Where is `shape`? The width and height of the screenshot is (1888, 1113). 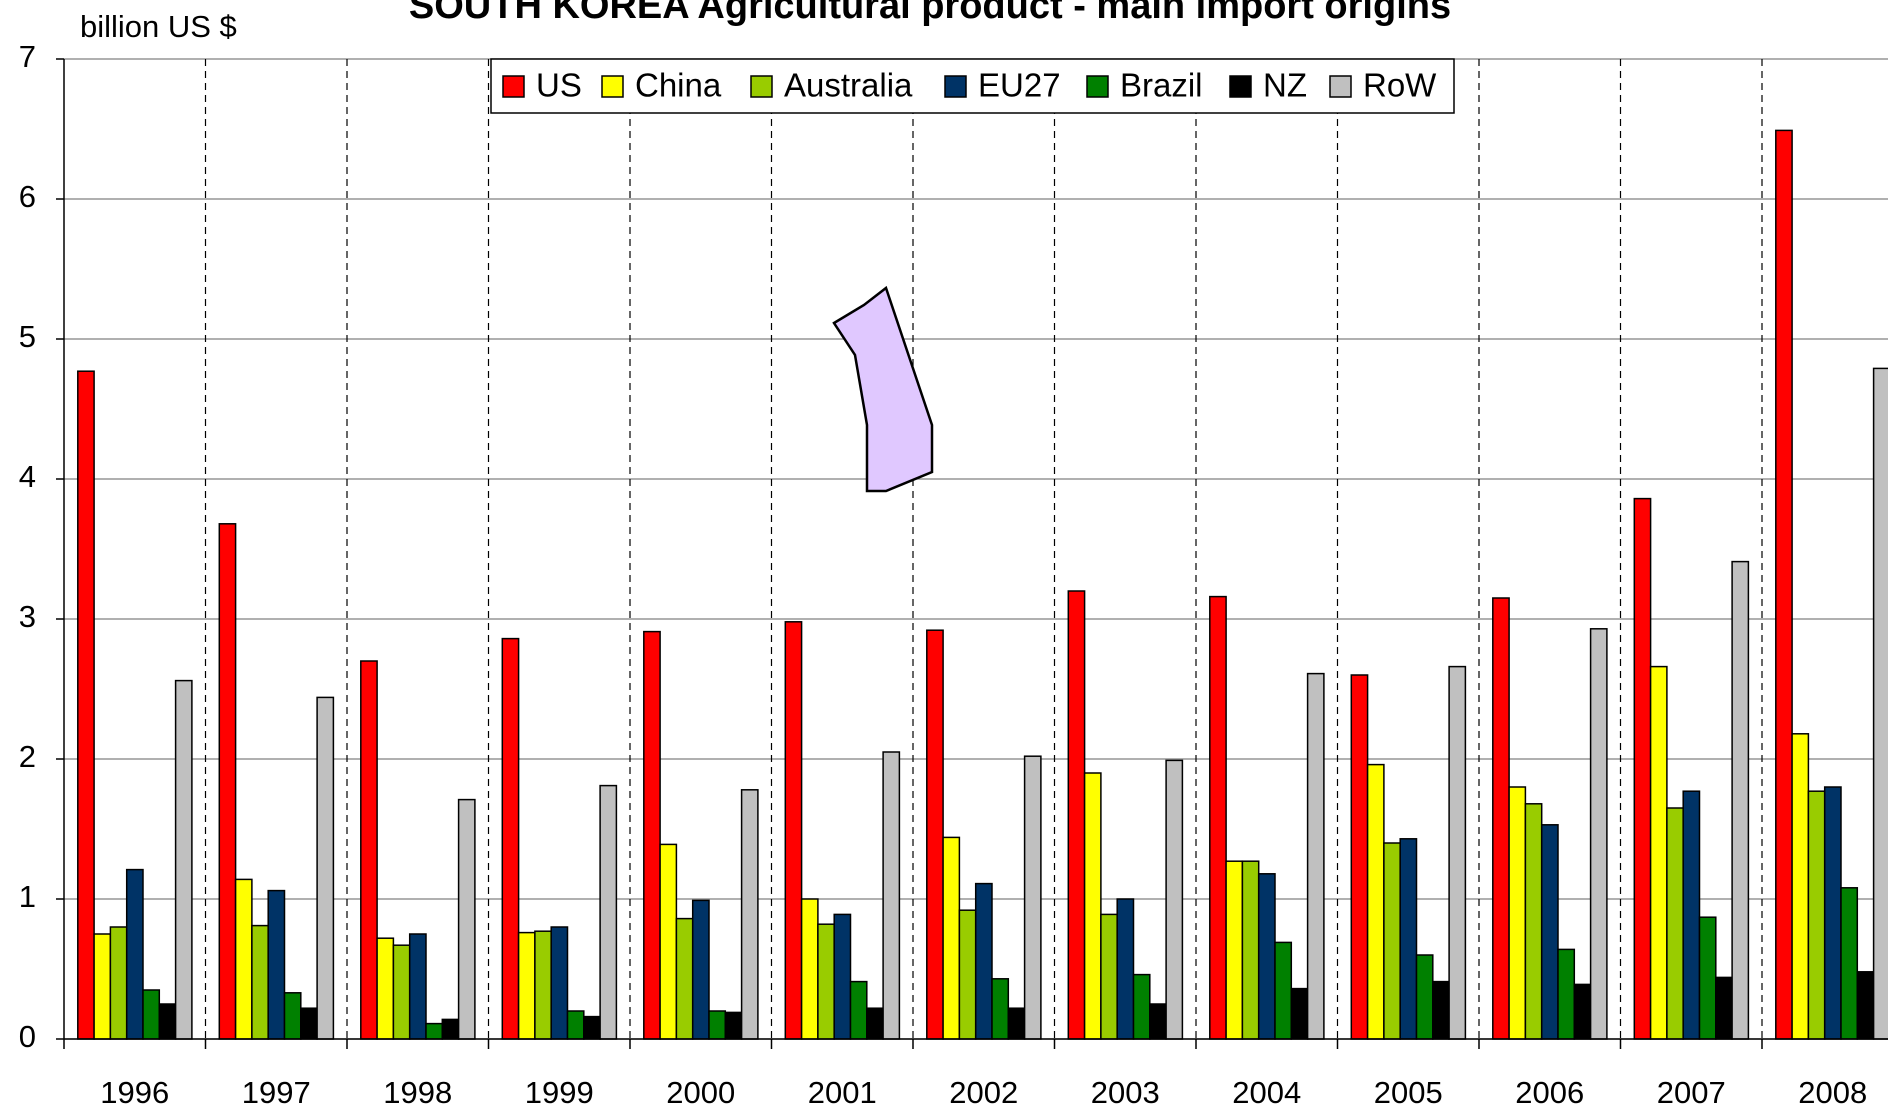
shape is located at coordinates (883, 389).